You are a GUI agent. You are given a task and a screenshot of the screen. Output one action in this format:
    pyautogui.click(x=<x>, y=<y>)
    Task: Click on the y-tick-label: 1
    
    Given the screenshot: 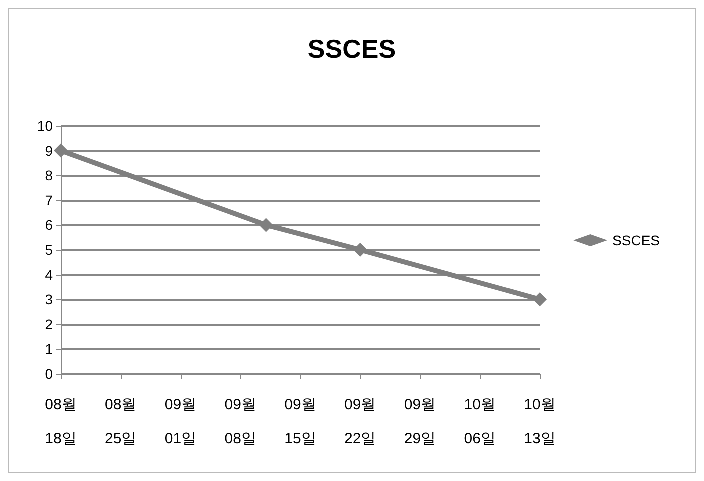 What is the action you would take?
    pyautogui.click(x=49, y=349)
    